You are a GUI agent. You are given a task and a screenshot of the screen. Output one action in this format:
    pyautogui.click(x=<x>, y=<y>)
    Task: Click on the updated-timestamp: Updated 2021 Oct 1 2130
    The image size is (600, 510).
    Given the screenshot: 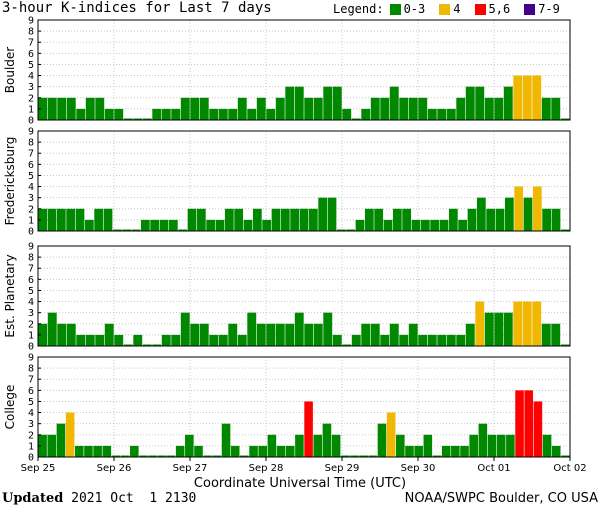 What is the action you would take?
    pyautogui.click(x=99, y=498)
    